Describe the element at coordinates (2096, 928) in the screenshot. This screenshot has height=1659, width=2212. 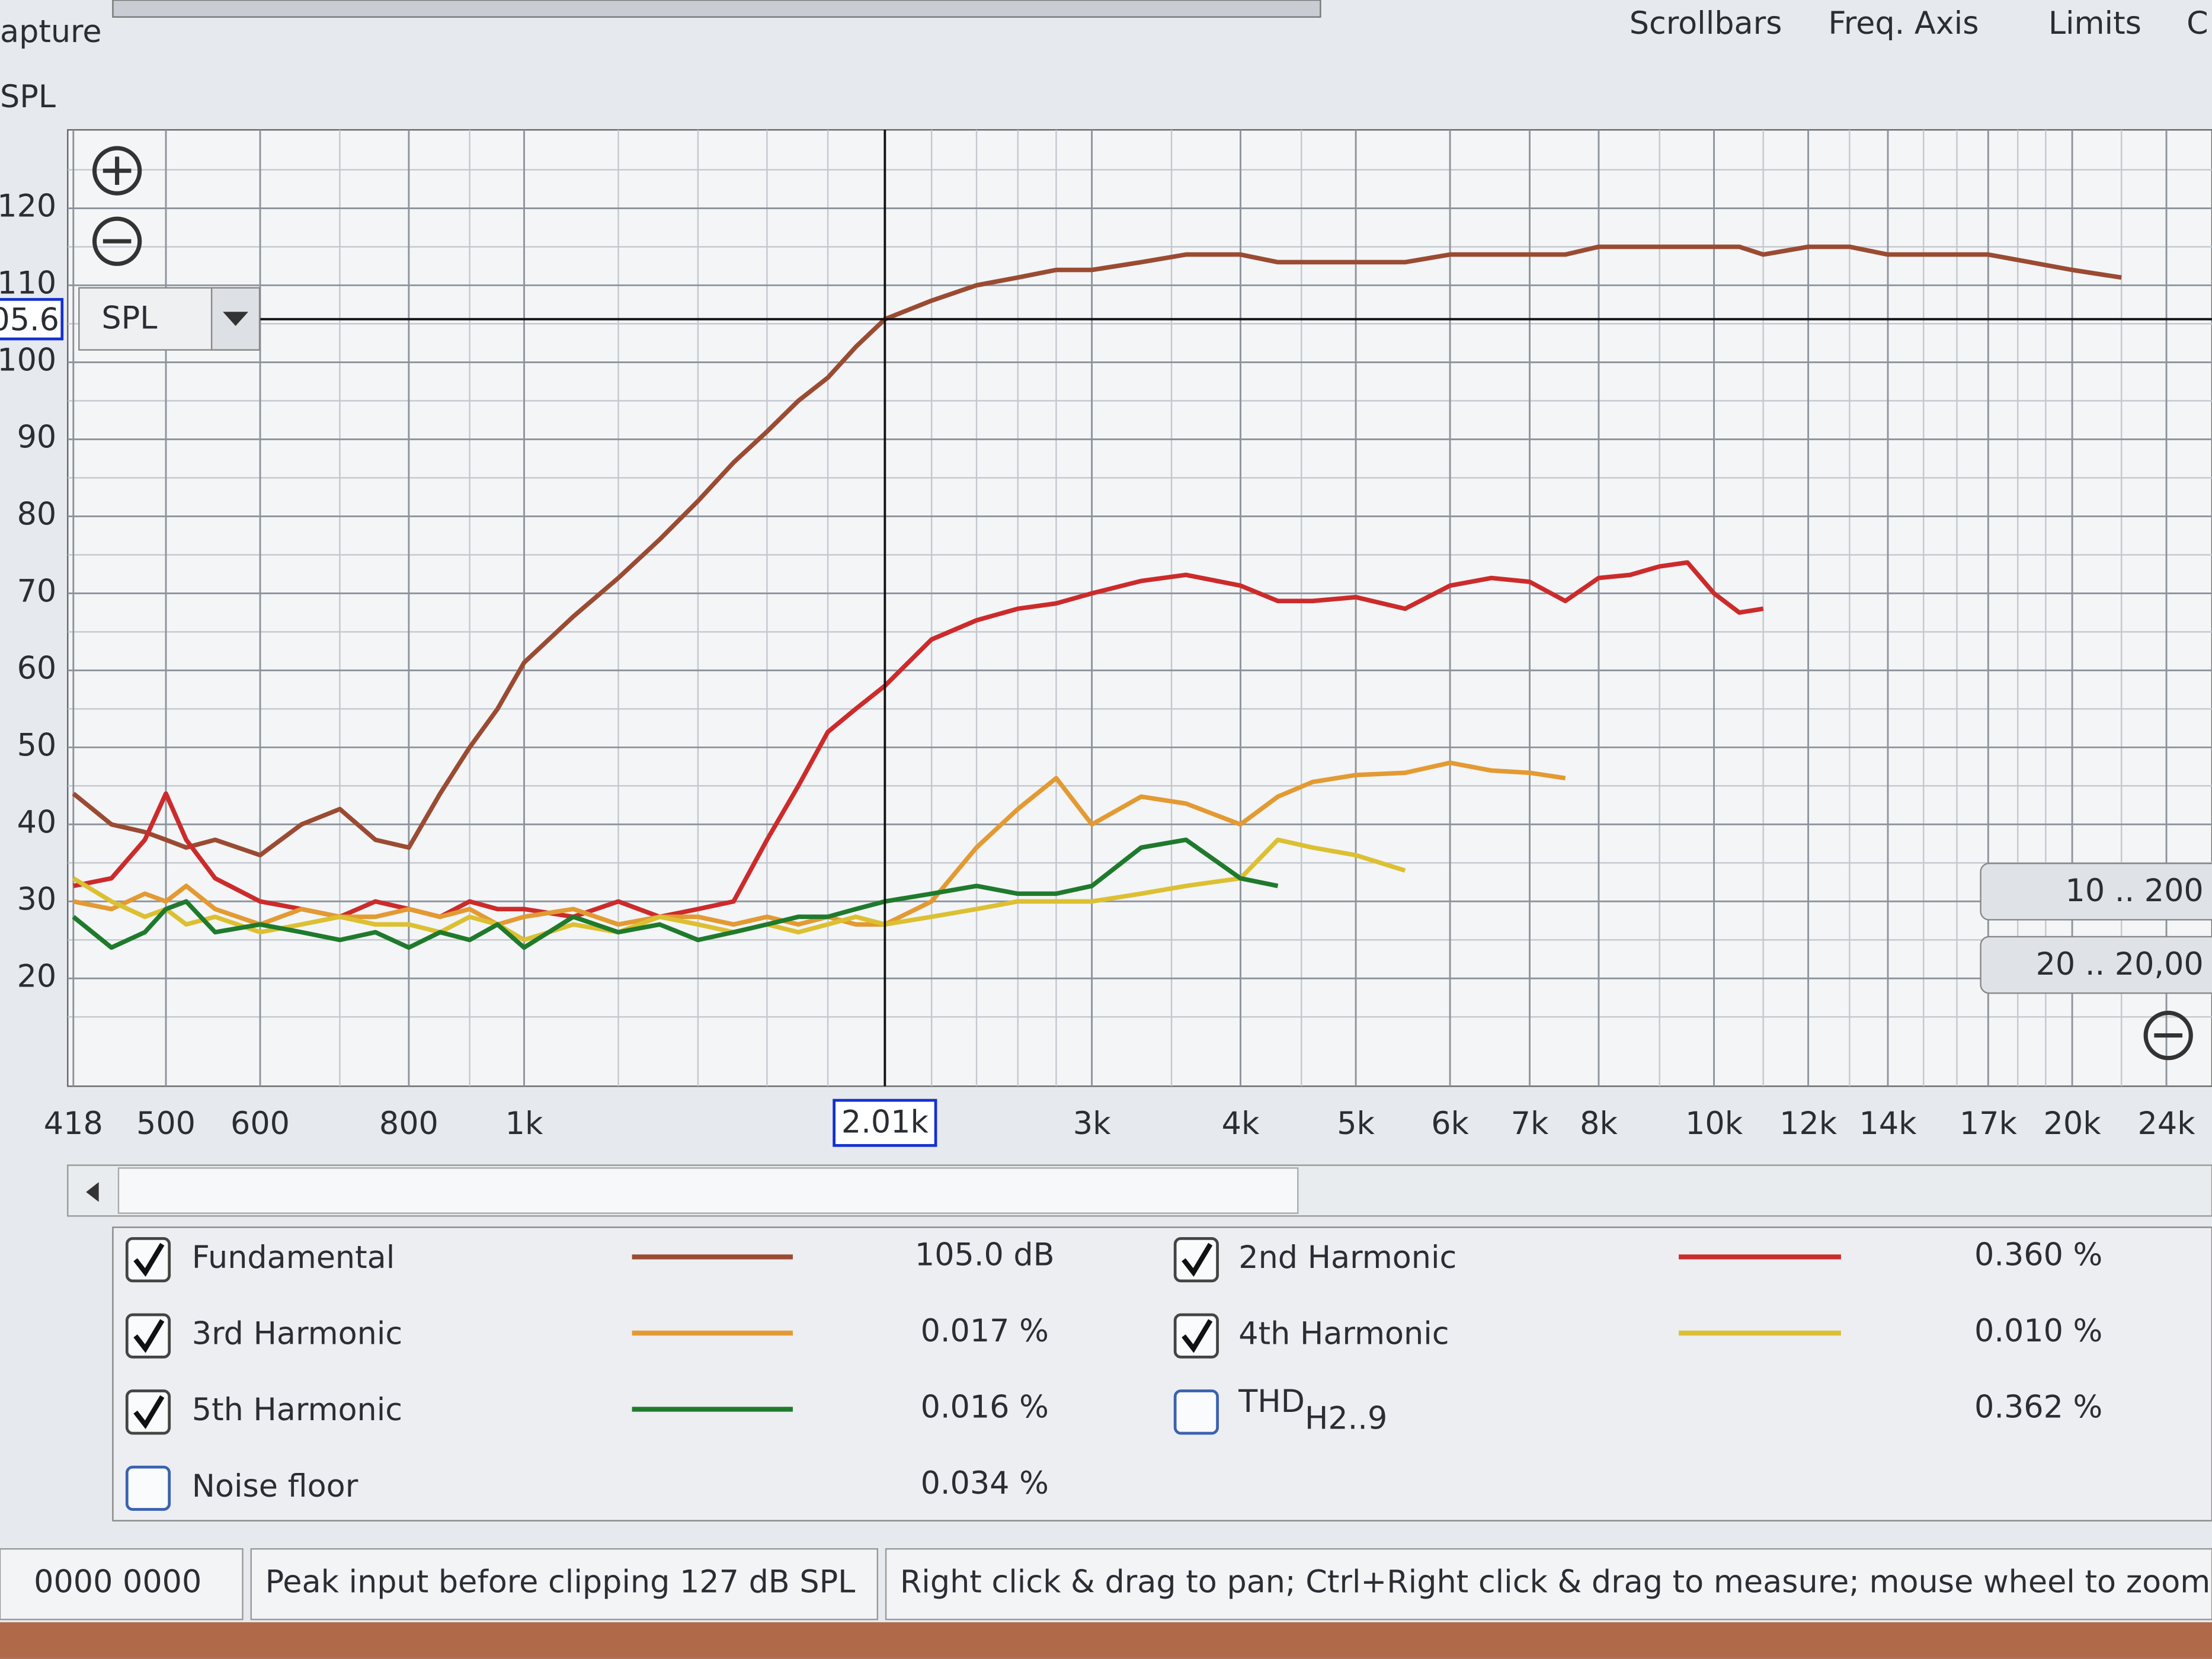
I see `range-buttons: 10 .. 200 20 .. 20,00` at that location.